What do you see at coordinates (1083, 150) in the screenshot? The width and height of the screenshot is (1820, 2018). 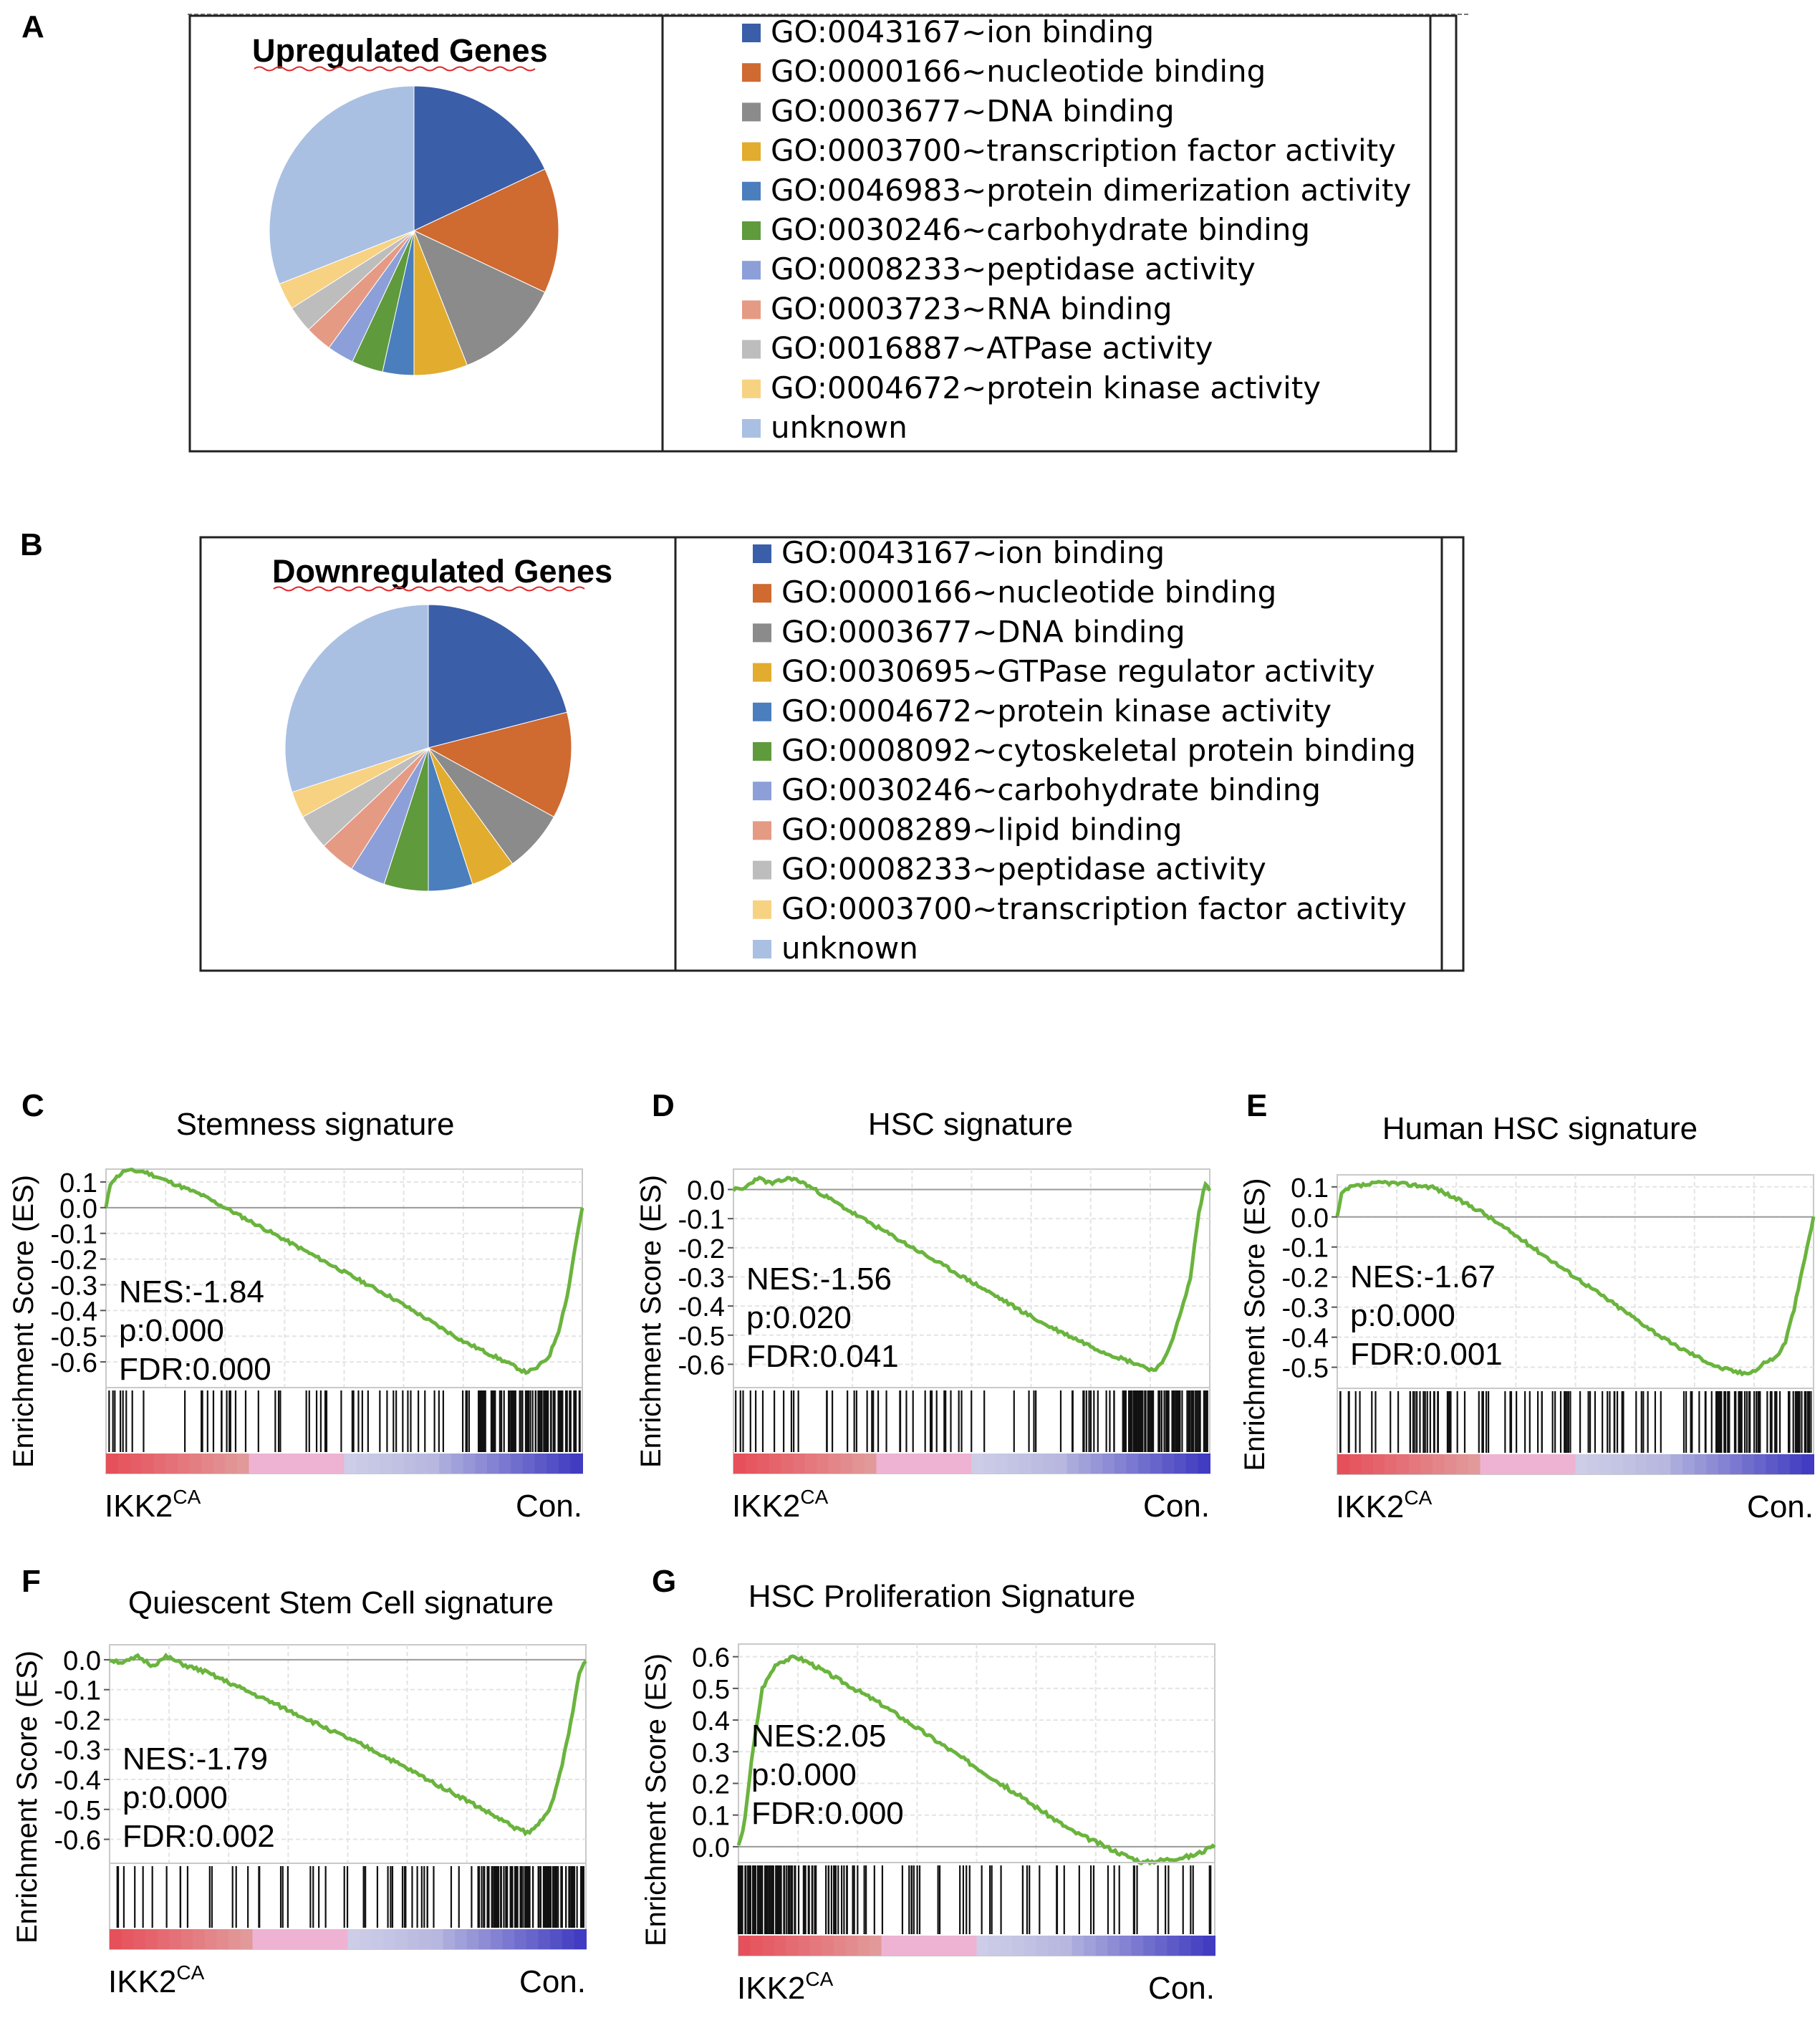 I see `legend-label: GO:0003700~transcription factor activity` at bounding box center [1083, 150].